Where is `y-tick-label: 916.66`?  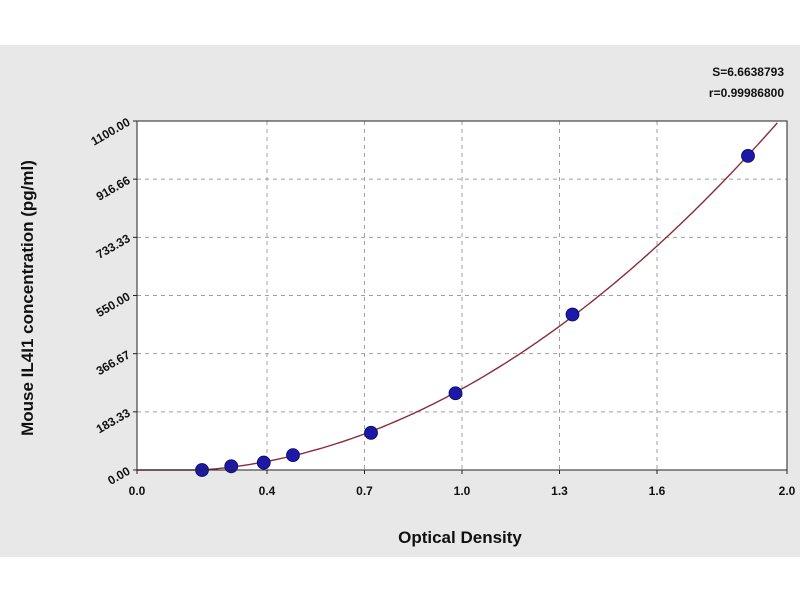 y-tick-label: 916.66 is located at coordinates (113, 188).